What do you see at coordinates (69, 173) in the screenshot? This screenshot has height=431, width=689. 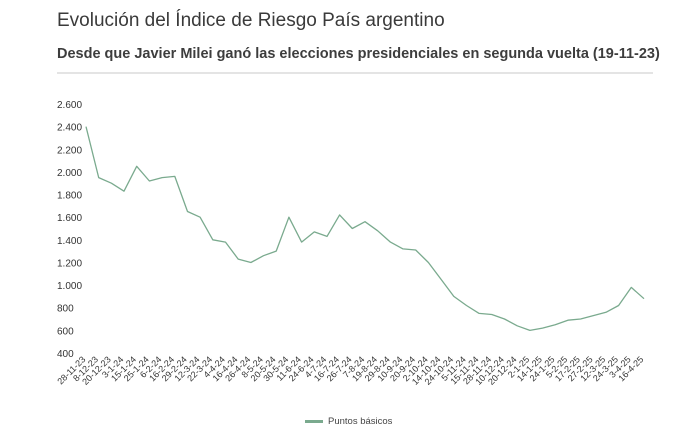 I see `y-tick-label: 2.000` at bounding box center [69, 173].